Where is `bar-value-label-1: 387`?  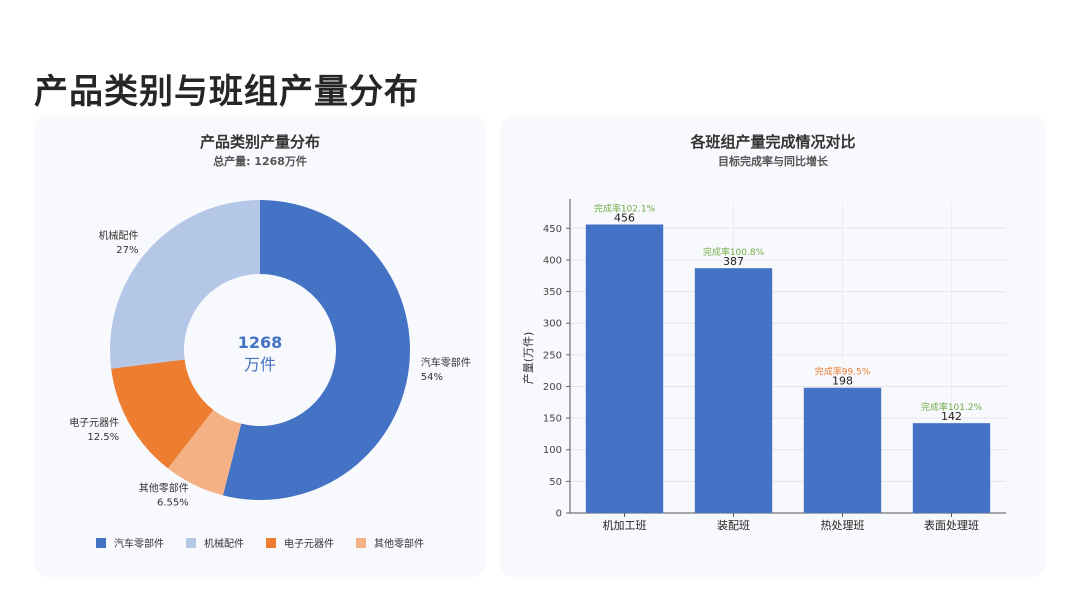 bar-value-label-1: 387 is located at coordinates (733, 261).